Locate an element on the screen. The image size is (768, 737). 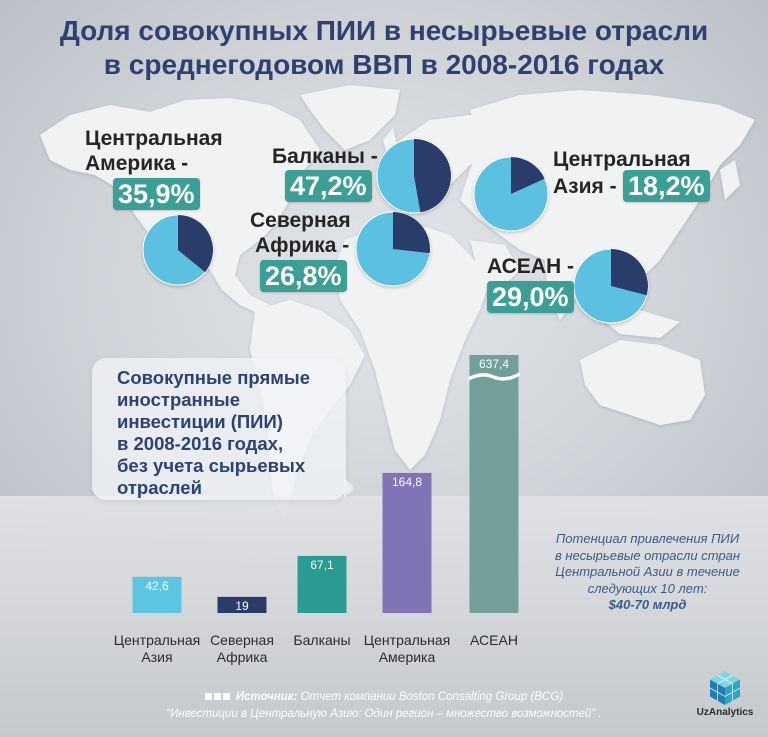
pie-central-asia is located at coordinates (511, 194).